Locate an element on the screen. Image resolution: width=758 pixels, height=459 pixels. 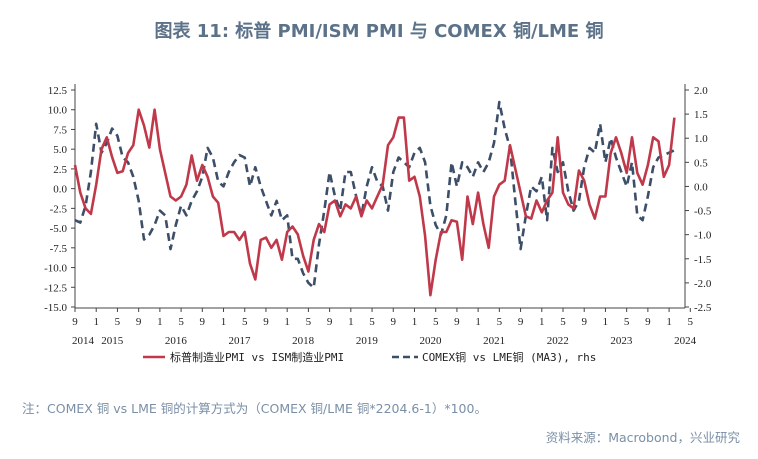
right-y-tick-label: -0.5 is located at coordinates (703, 212).